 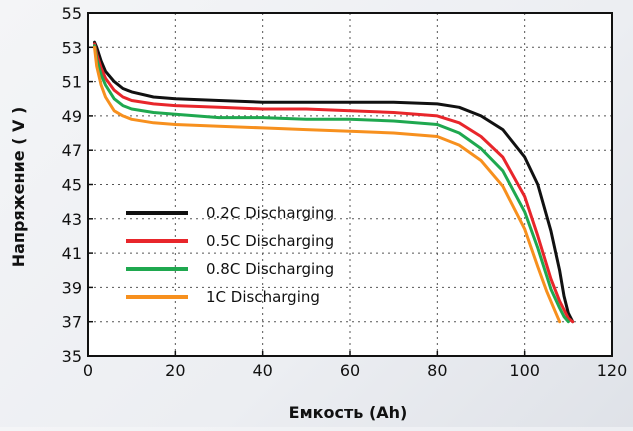 What do you see at coordinates (263, 297) in the screenshot?
I see `legend-label: 1C Discharging` at bounding box center [263, 297].